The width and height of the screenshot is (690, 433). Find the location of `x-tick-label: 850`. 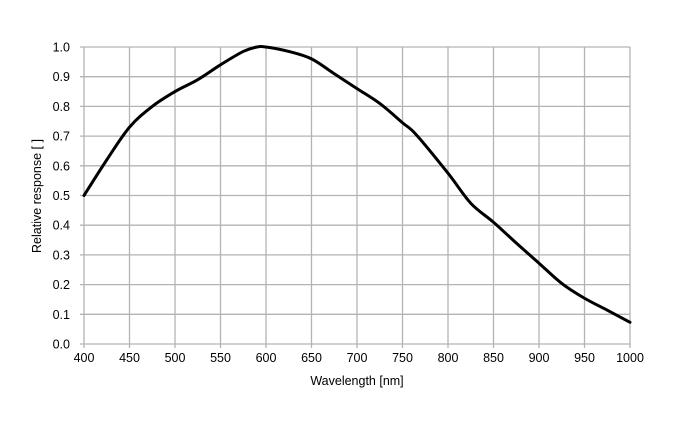

x-tick-label: 850 is located at coordinates (493, 358).